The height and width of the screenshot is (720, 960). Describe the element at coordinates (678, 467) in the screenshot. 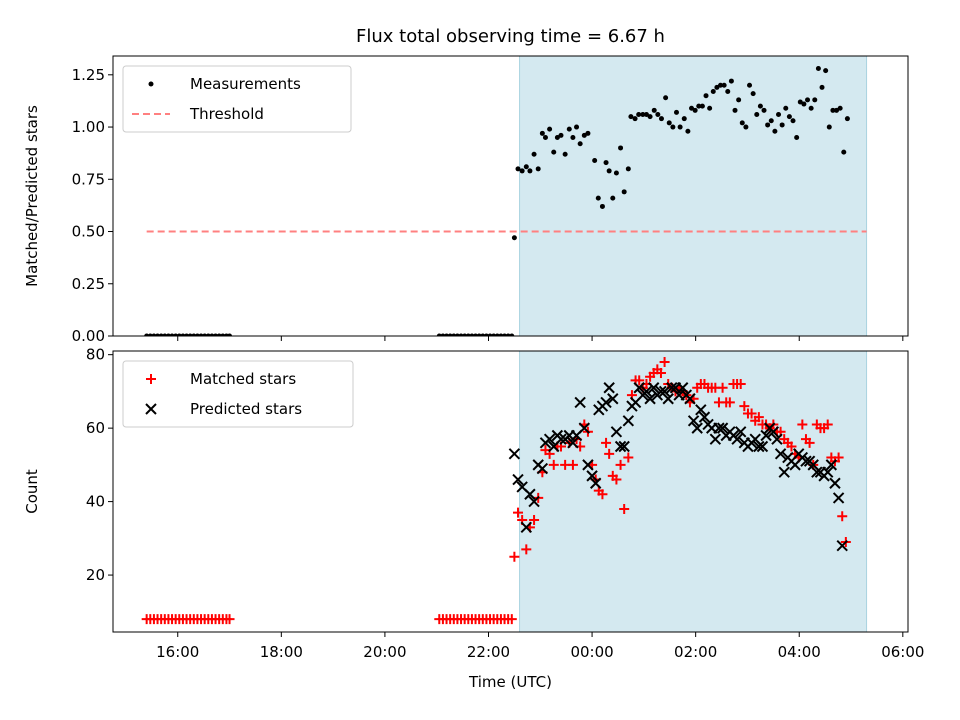

I see `series-predicted-stars` at that location.